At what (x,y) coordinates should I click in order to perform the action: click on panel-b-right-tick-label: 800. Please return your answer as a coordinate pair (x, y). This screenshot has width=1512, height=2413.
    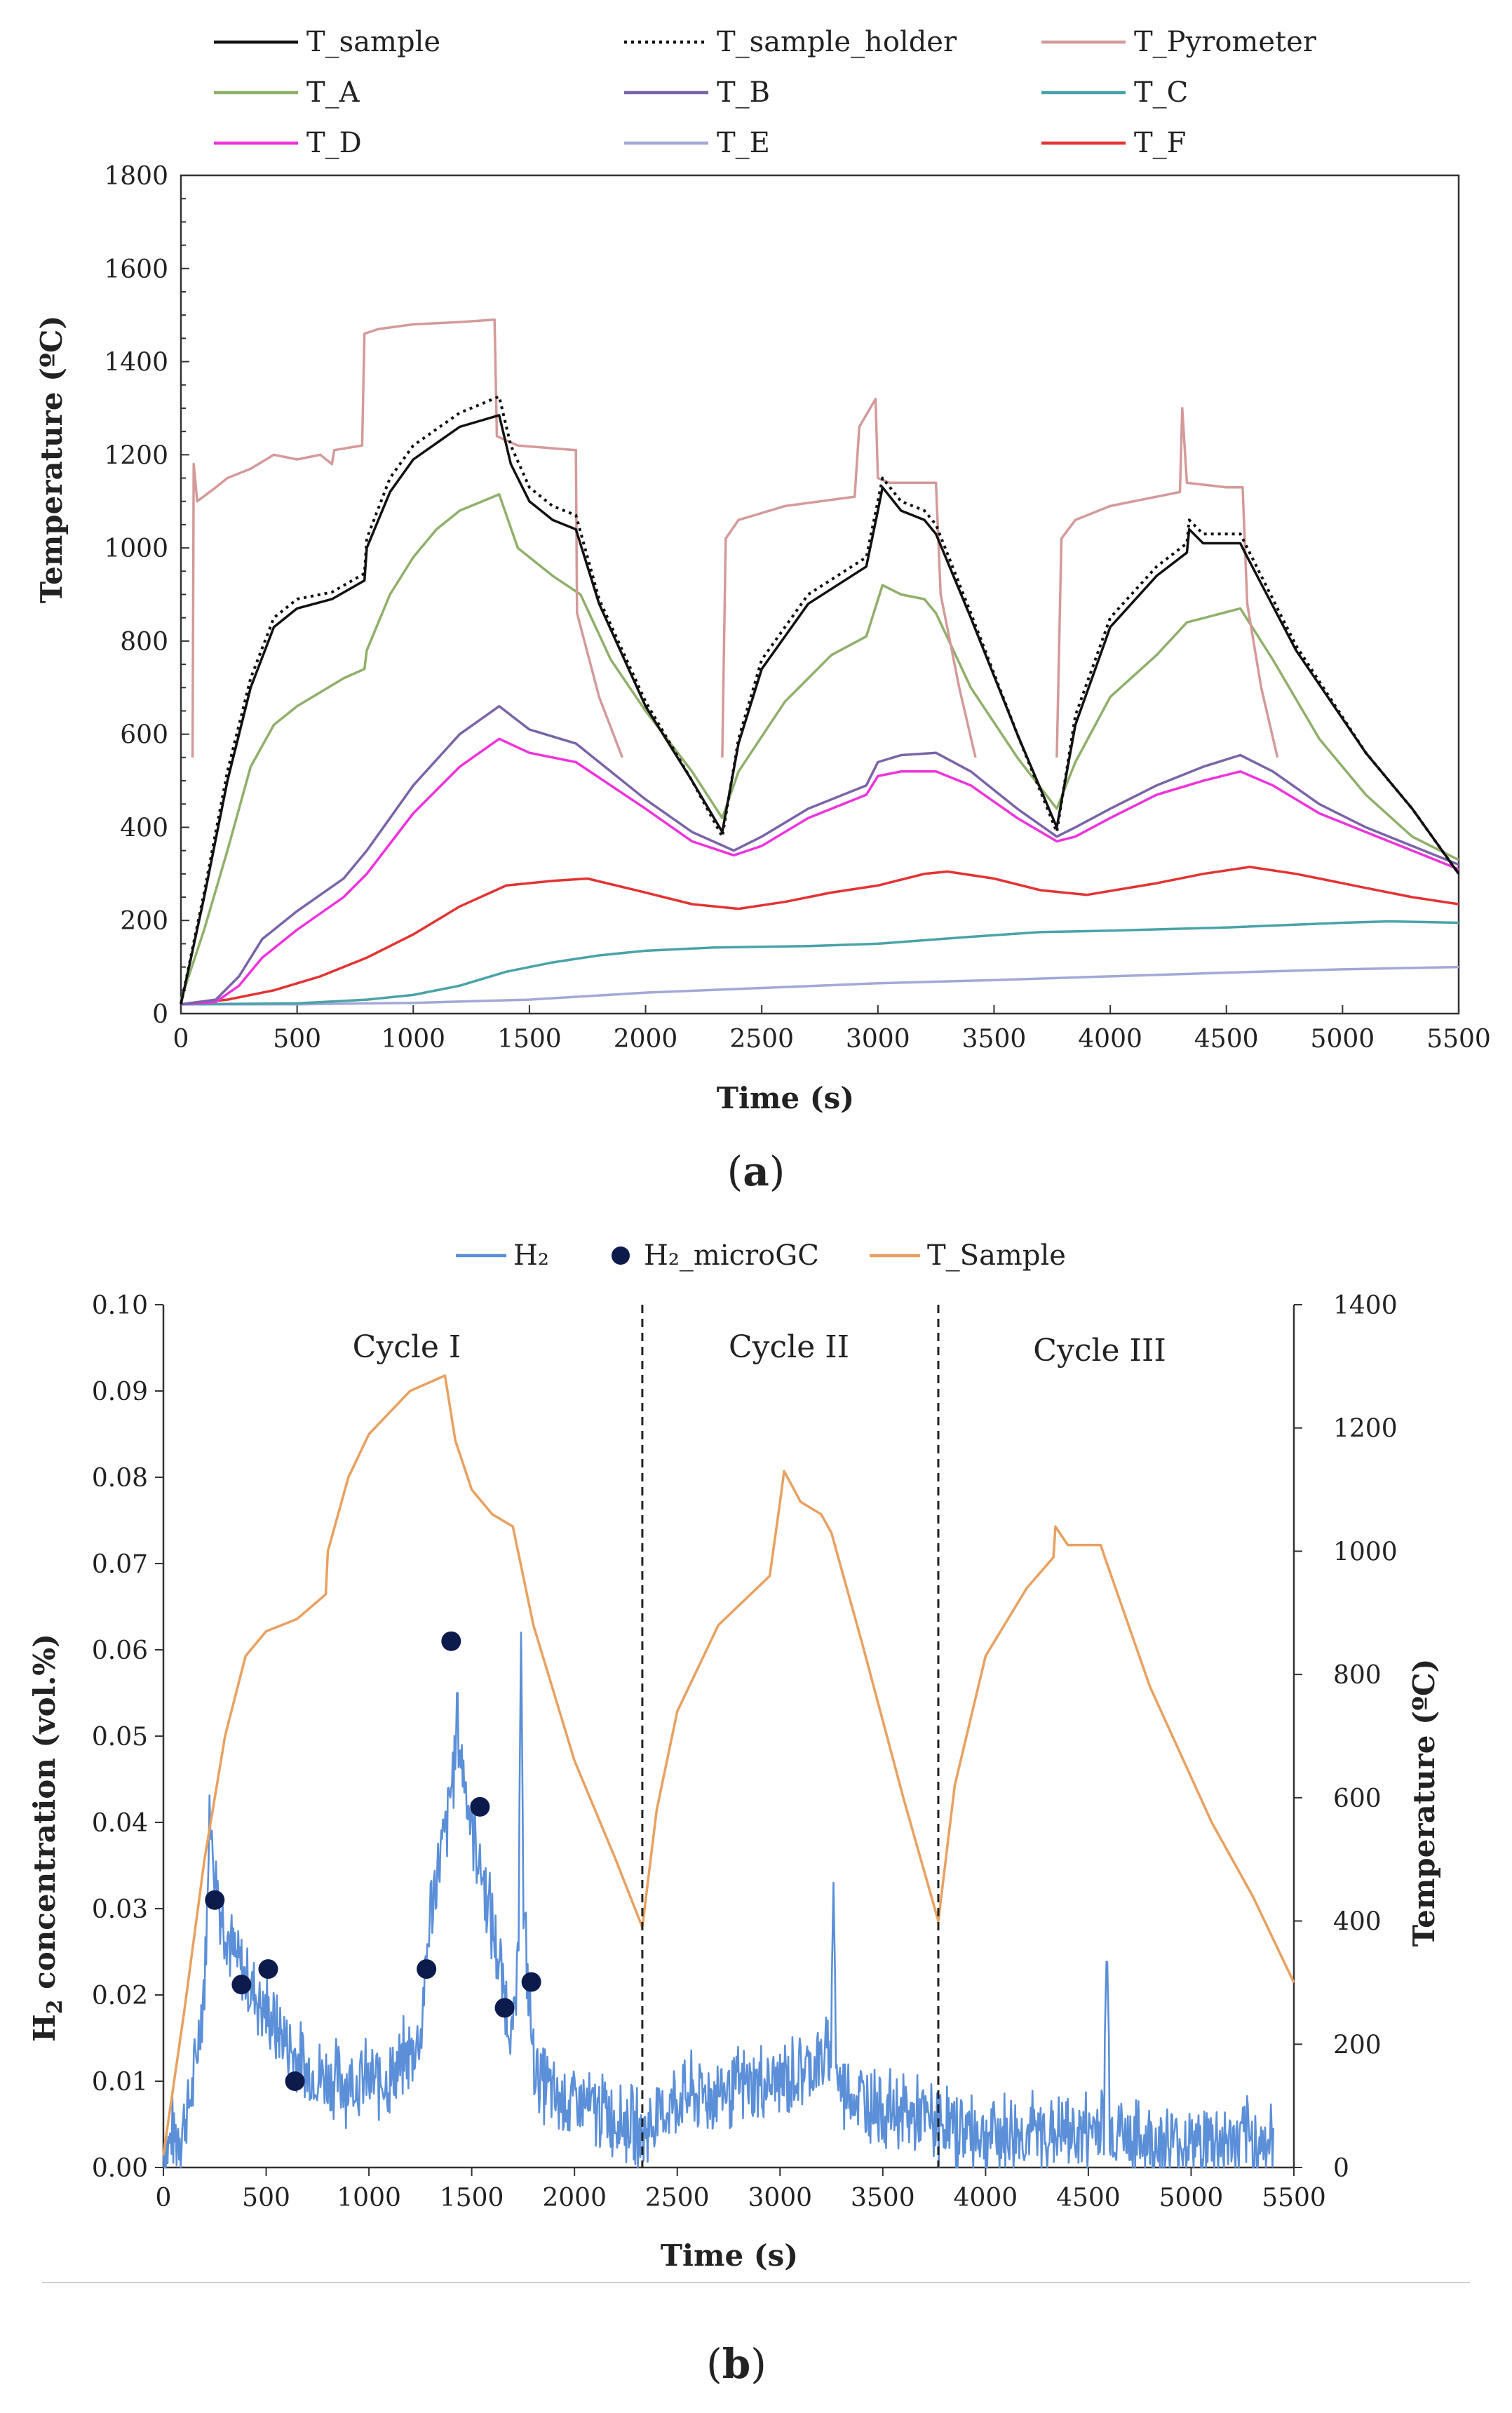
    Looking at the image, I should click on (1357, 1675).